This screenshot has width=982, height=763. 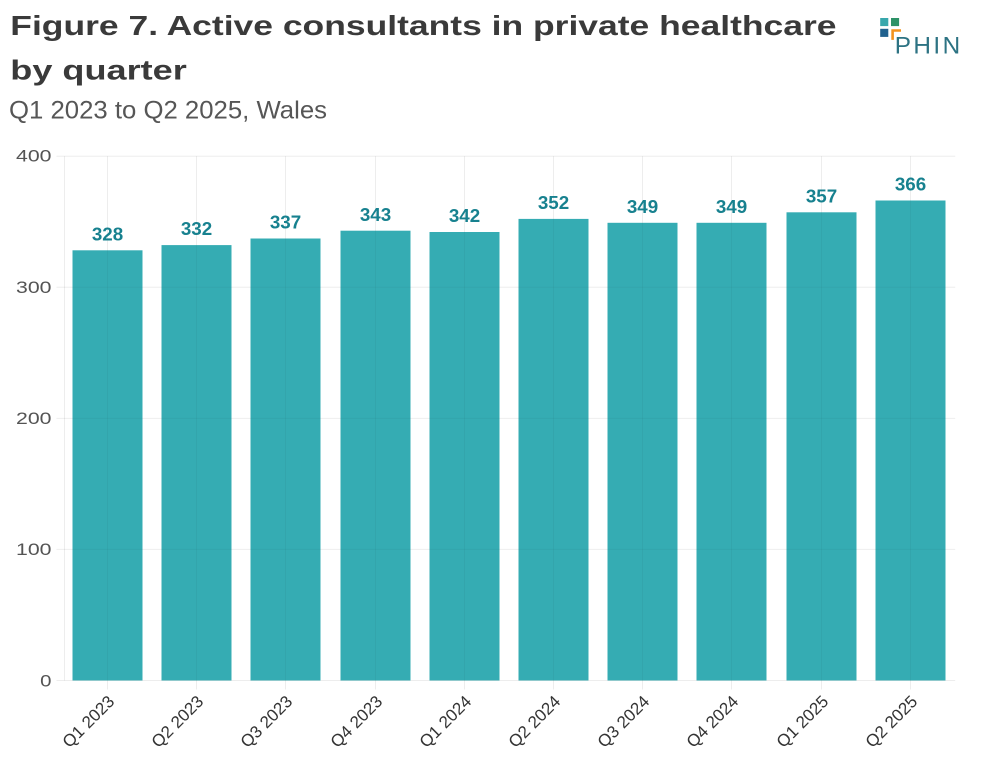 I want to click on svg-text: 328, so click(x=107, y=233).